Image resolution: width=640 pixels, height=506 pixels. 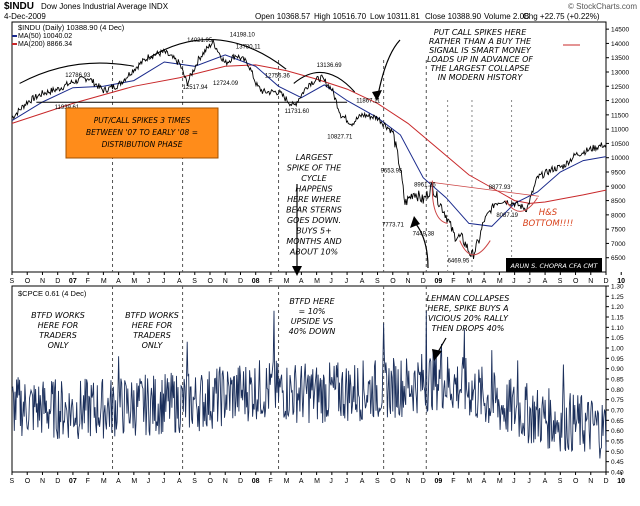 What do you see at coordinates (196, 88) in the screenshot?
I see `data-label: 12517.94` at bounding box center [196, 88].